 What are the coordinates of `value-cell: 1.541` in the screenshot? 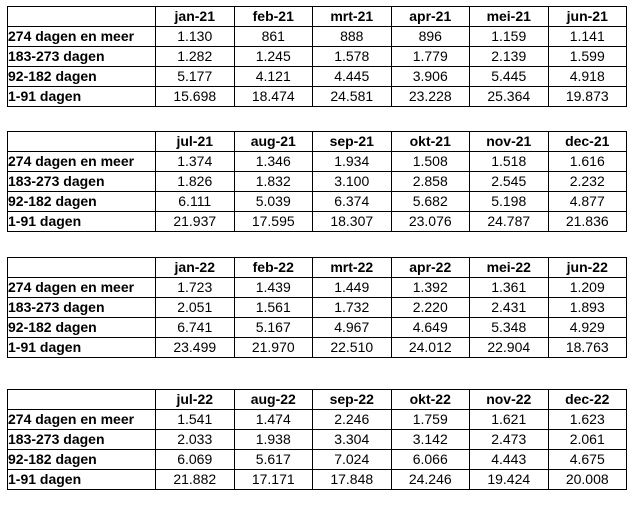 It's located at (195, 419).